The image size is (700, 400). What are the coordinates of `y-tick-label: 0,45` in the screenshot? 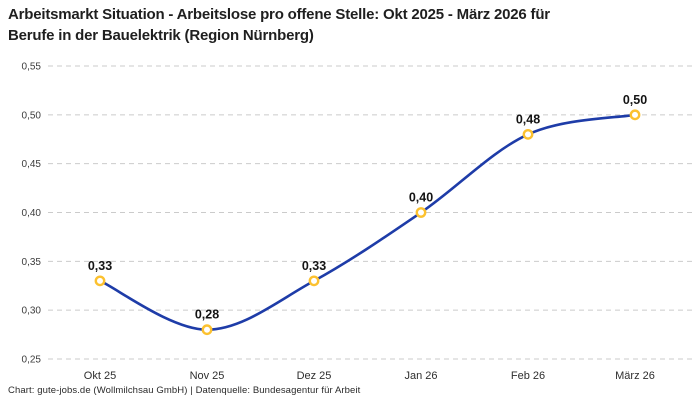 It's located at (32, 164).